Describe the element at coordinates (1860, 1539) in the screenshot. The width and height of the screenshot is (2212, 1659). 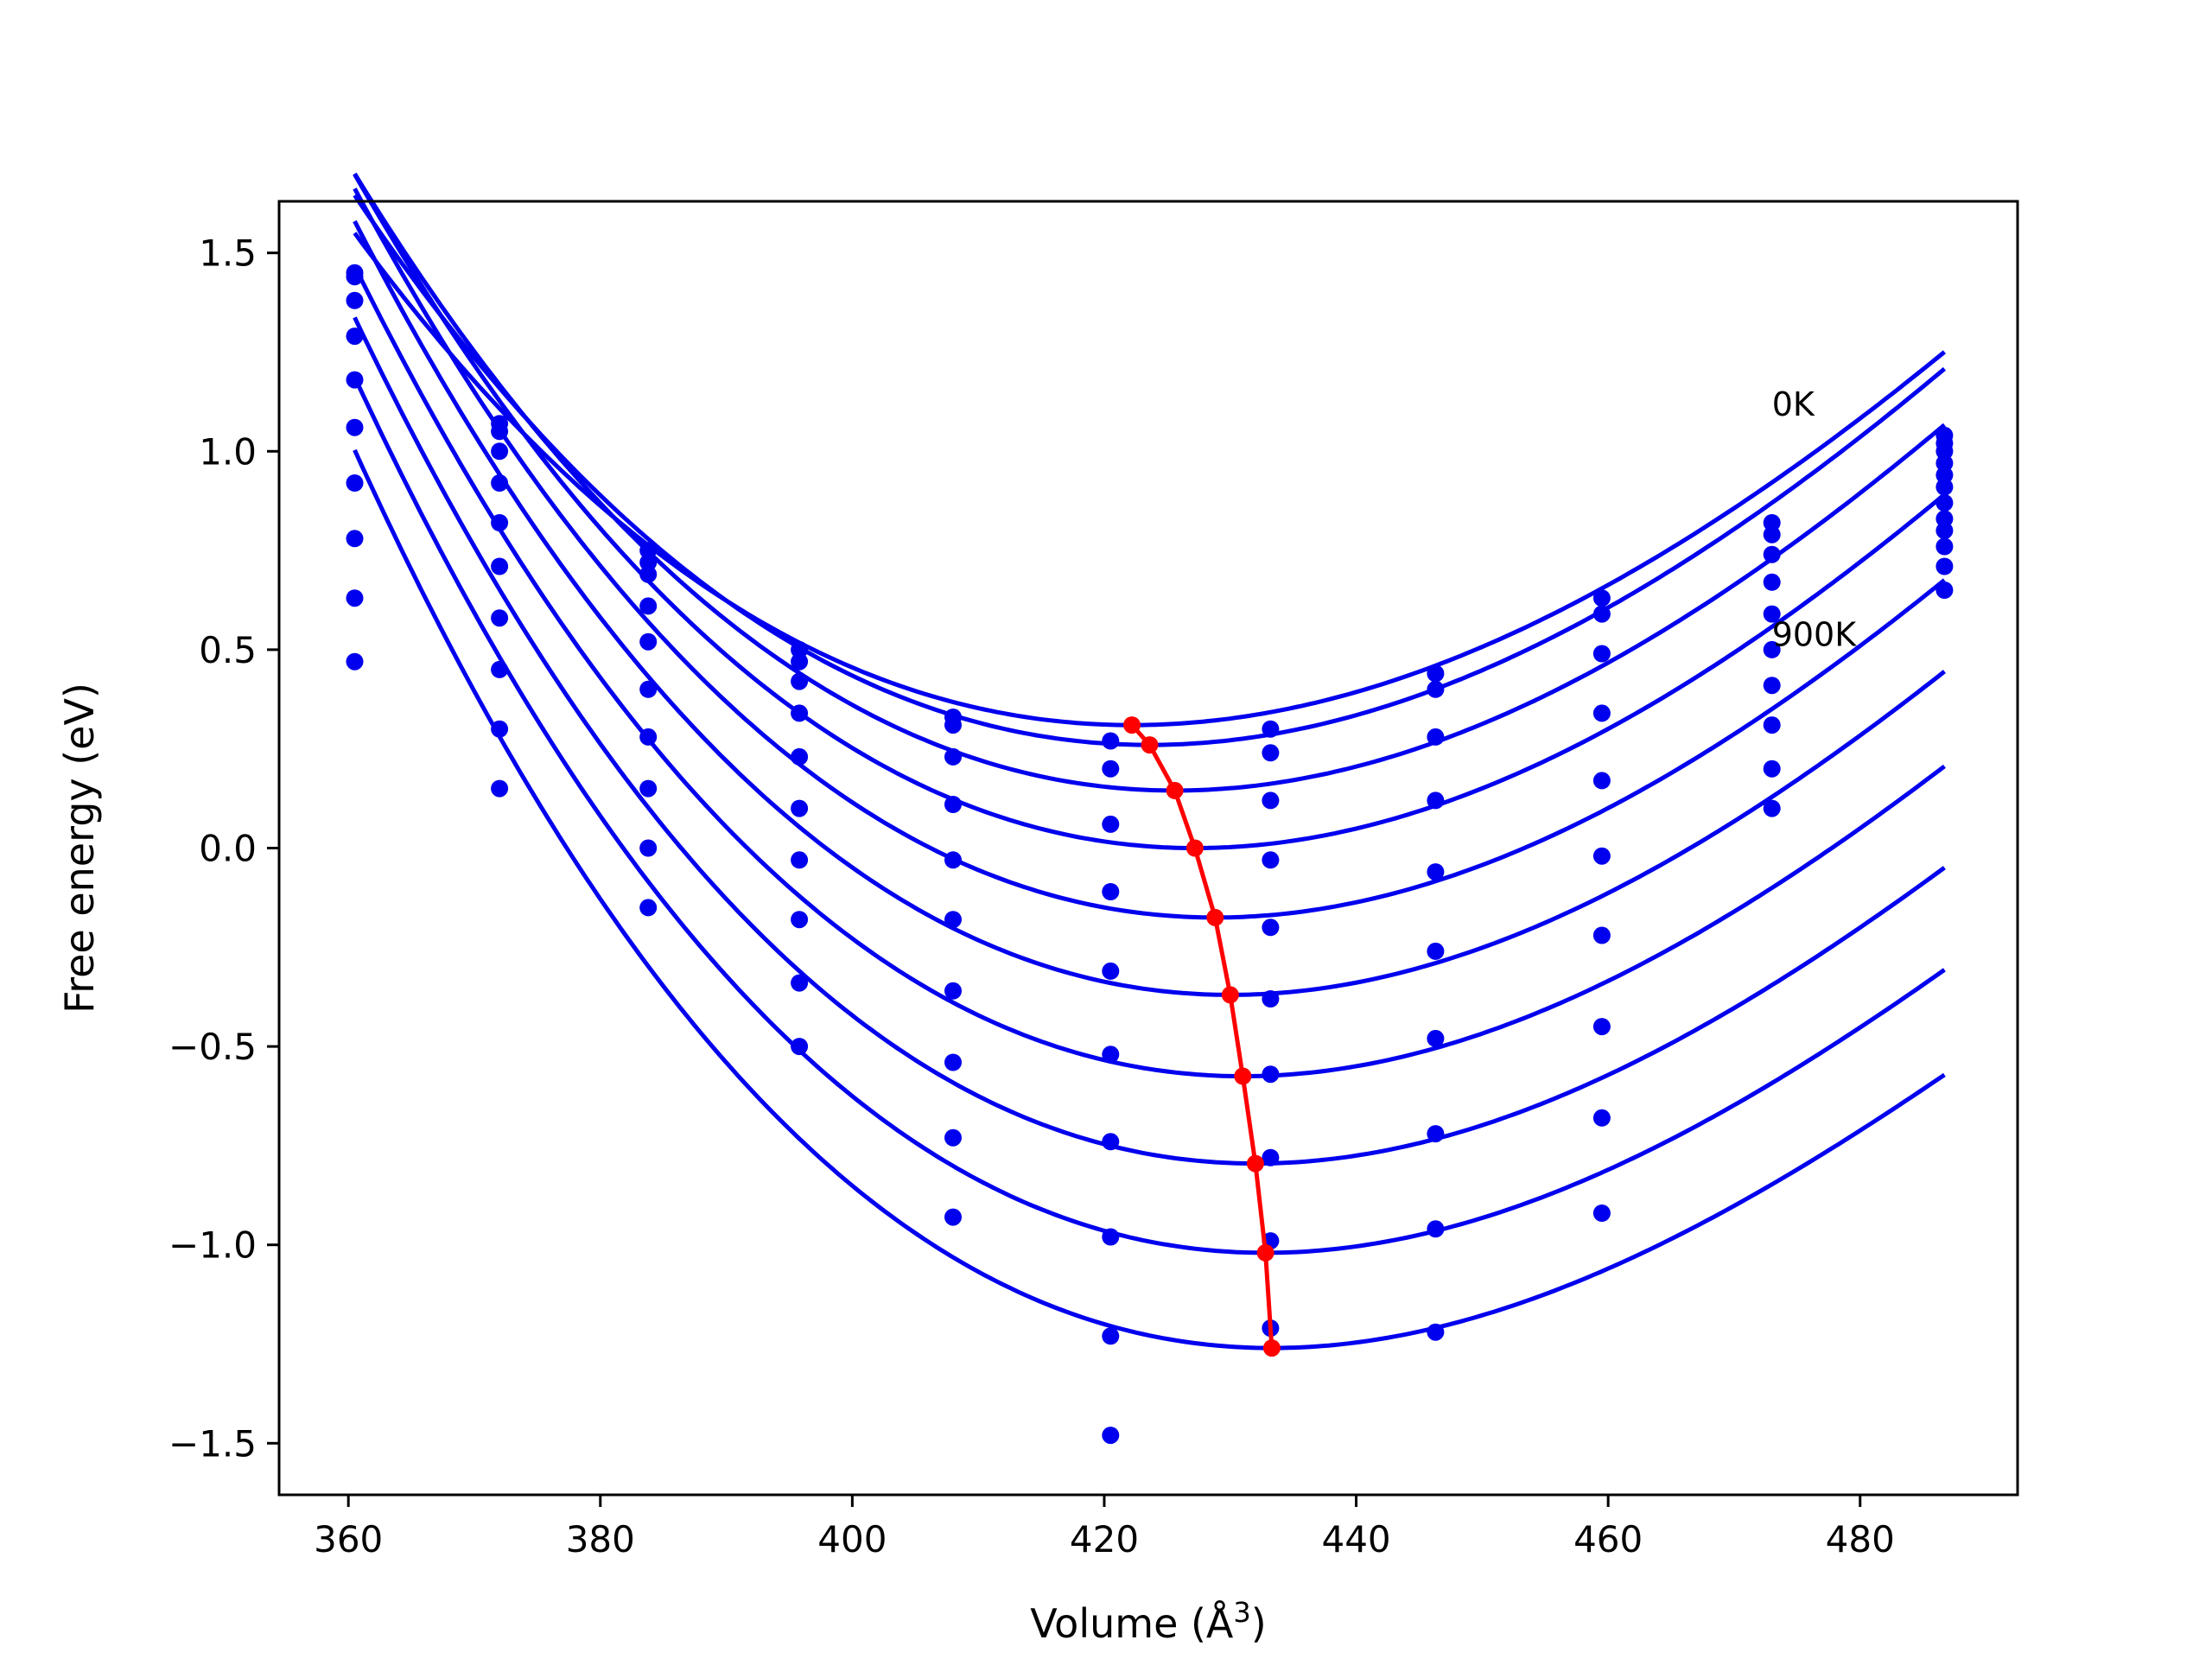
I see `x-tick-label-6: 480` at that location.